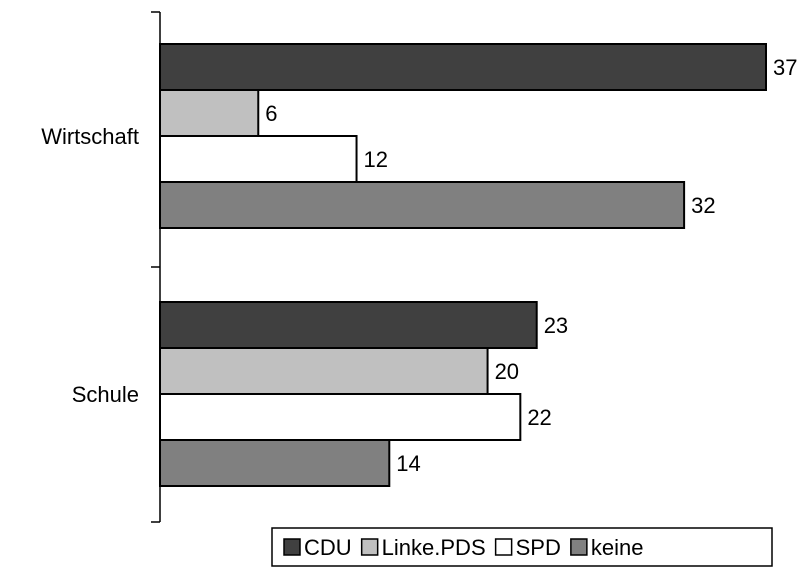 The image size is (810, 572). What do you see at coordinates (275, 463) in the screenshot?
I see `bar-keine-schule` at bounding box center [275, 463].